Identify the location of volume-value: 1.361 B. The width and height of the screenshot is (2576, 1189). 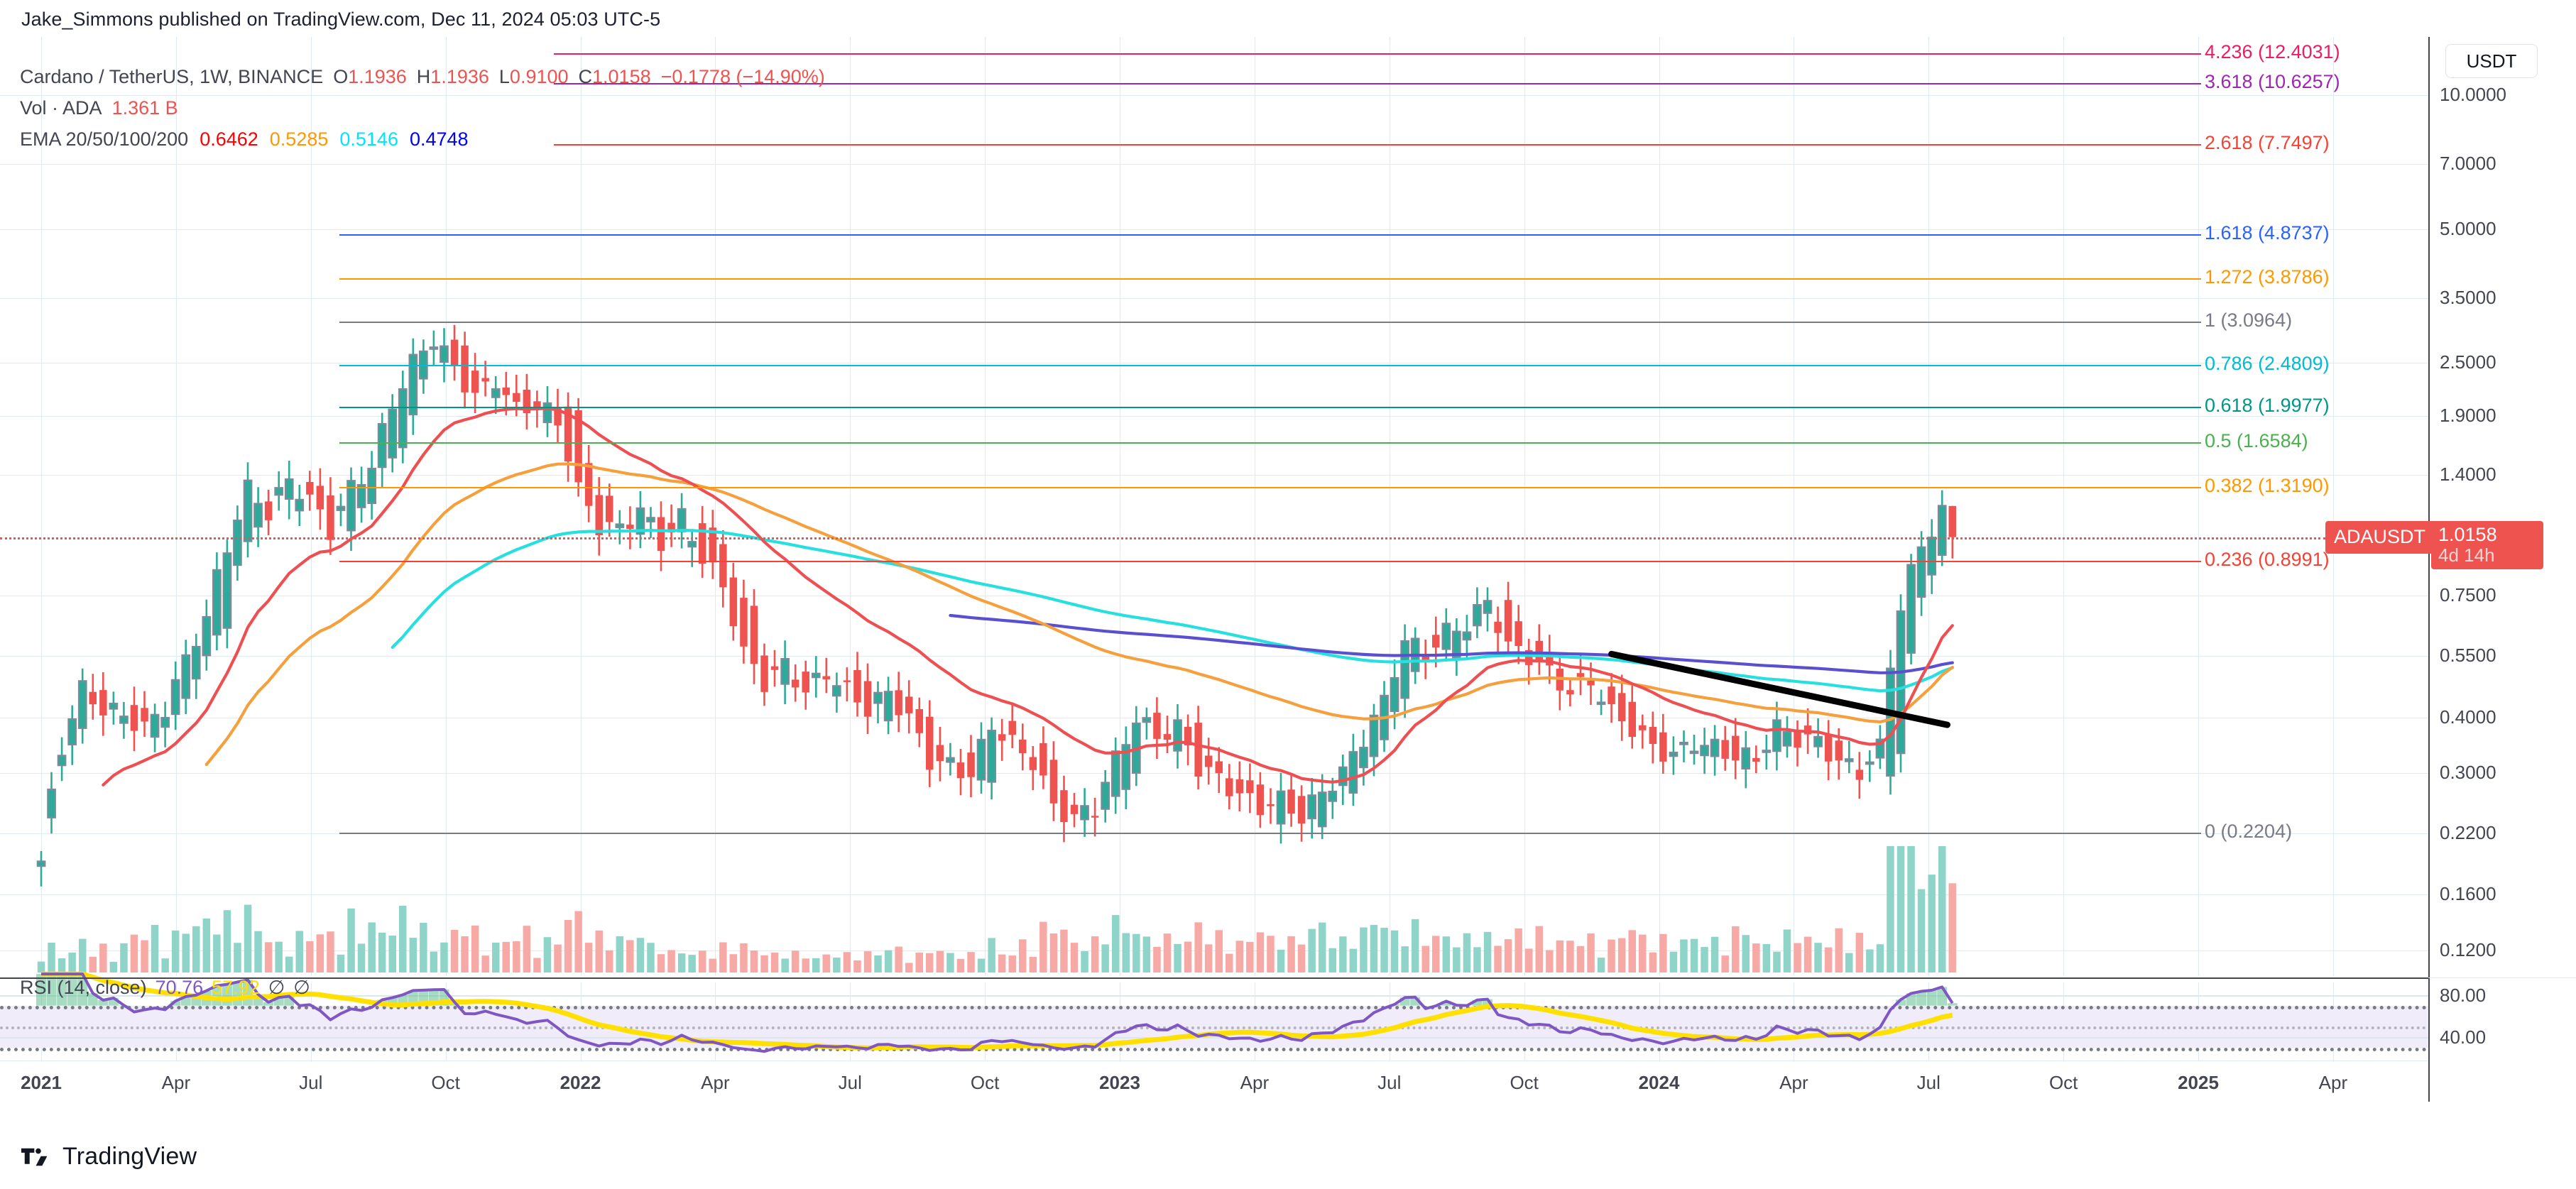
(144, 108).